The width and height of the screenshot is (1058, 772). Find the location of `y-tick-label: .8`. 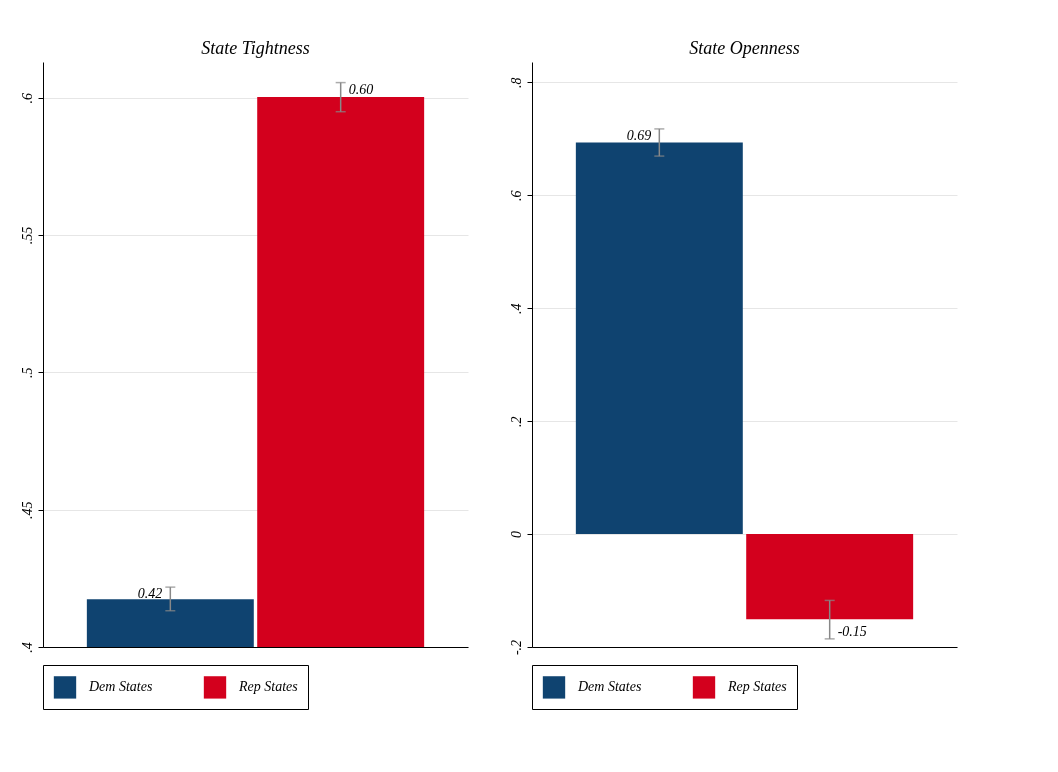

y-tick-label: .8 is located at coordinates (516, 83).